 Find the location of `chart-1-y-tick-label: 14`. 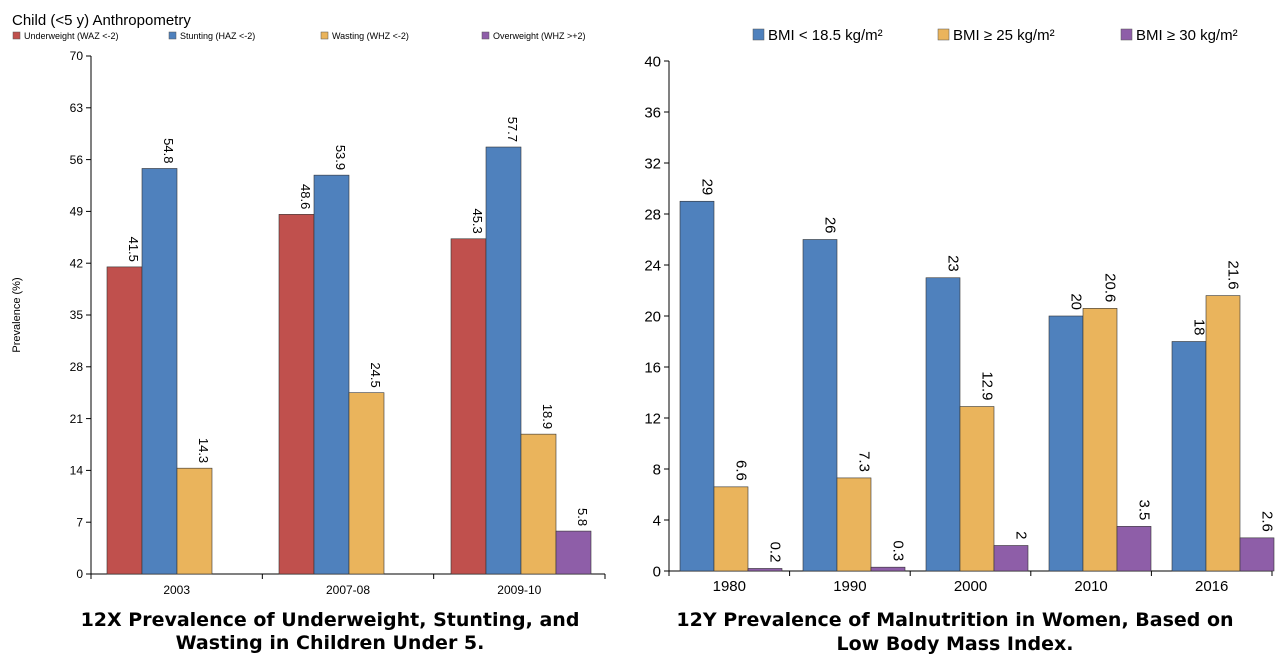

chart-1-y-tick-label: 14 is located at coordinates (77, 471).